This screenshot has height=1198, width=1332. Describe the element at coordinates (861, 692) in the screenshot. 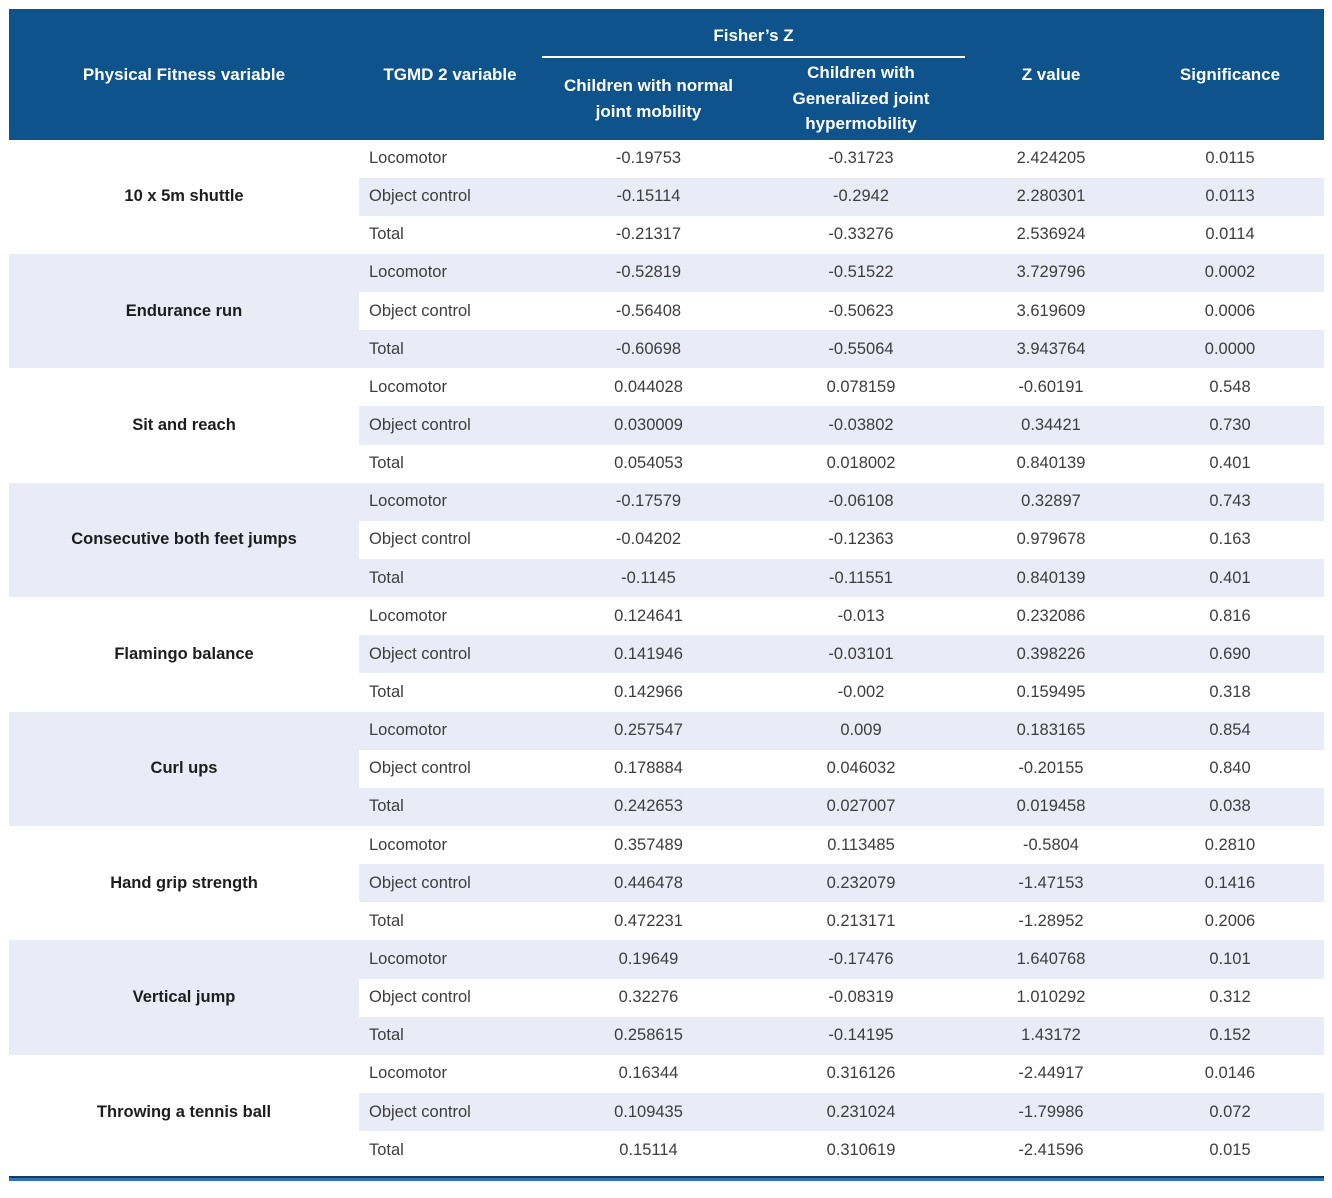

I see `fisherz-hyper-cell: -0.002` at that location.